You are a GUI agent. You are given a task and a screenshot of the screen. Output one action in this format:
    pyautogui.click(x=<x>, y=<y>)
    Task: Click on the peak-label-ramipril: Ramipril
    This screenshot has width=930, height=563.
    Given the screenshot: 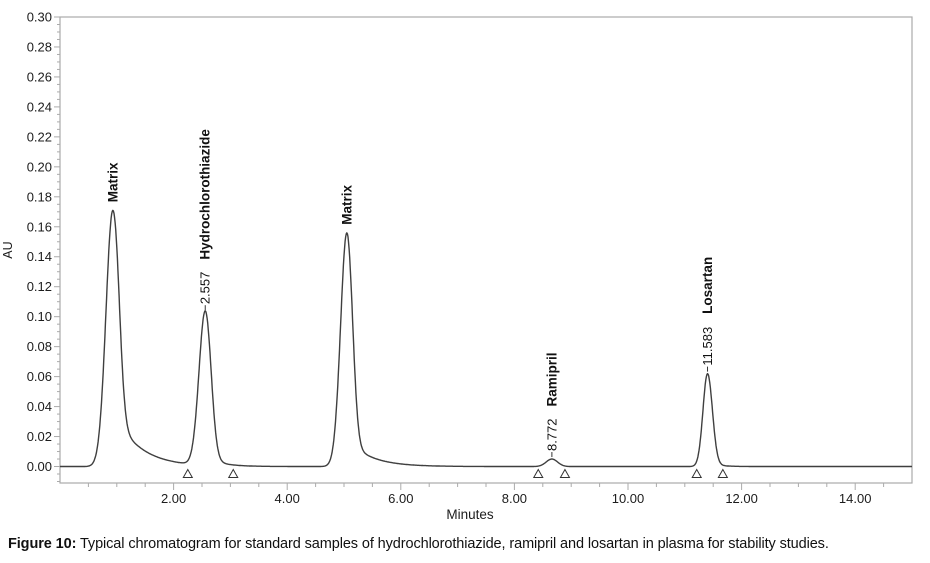 What is the action you would take?
    pyautogui.click(x=551, y=380)
    